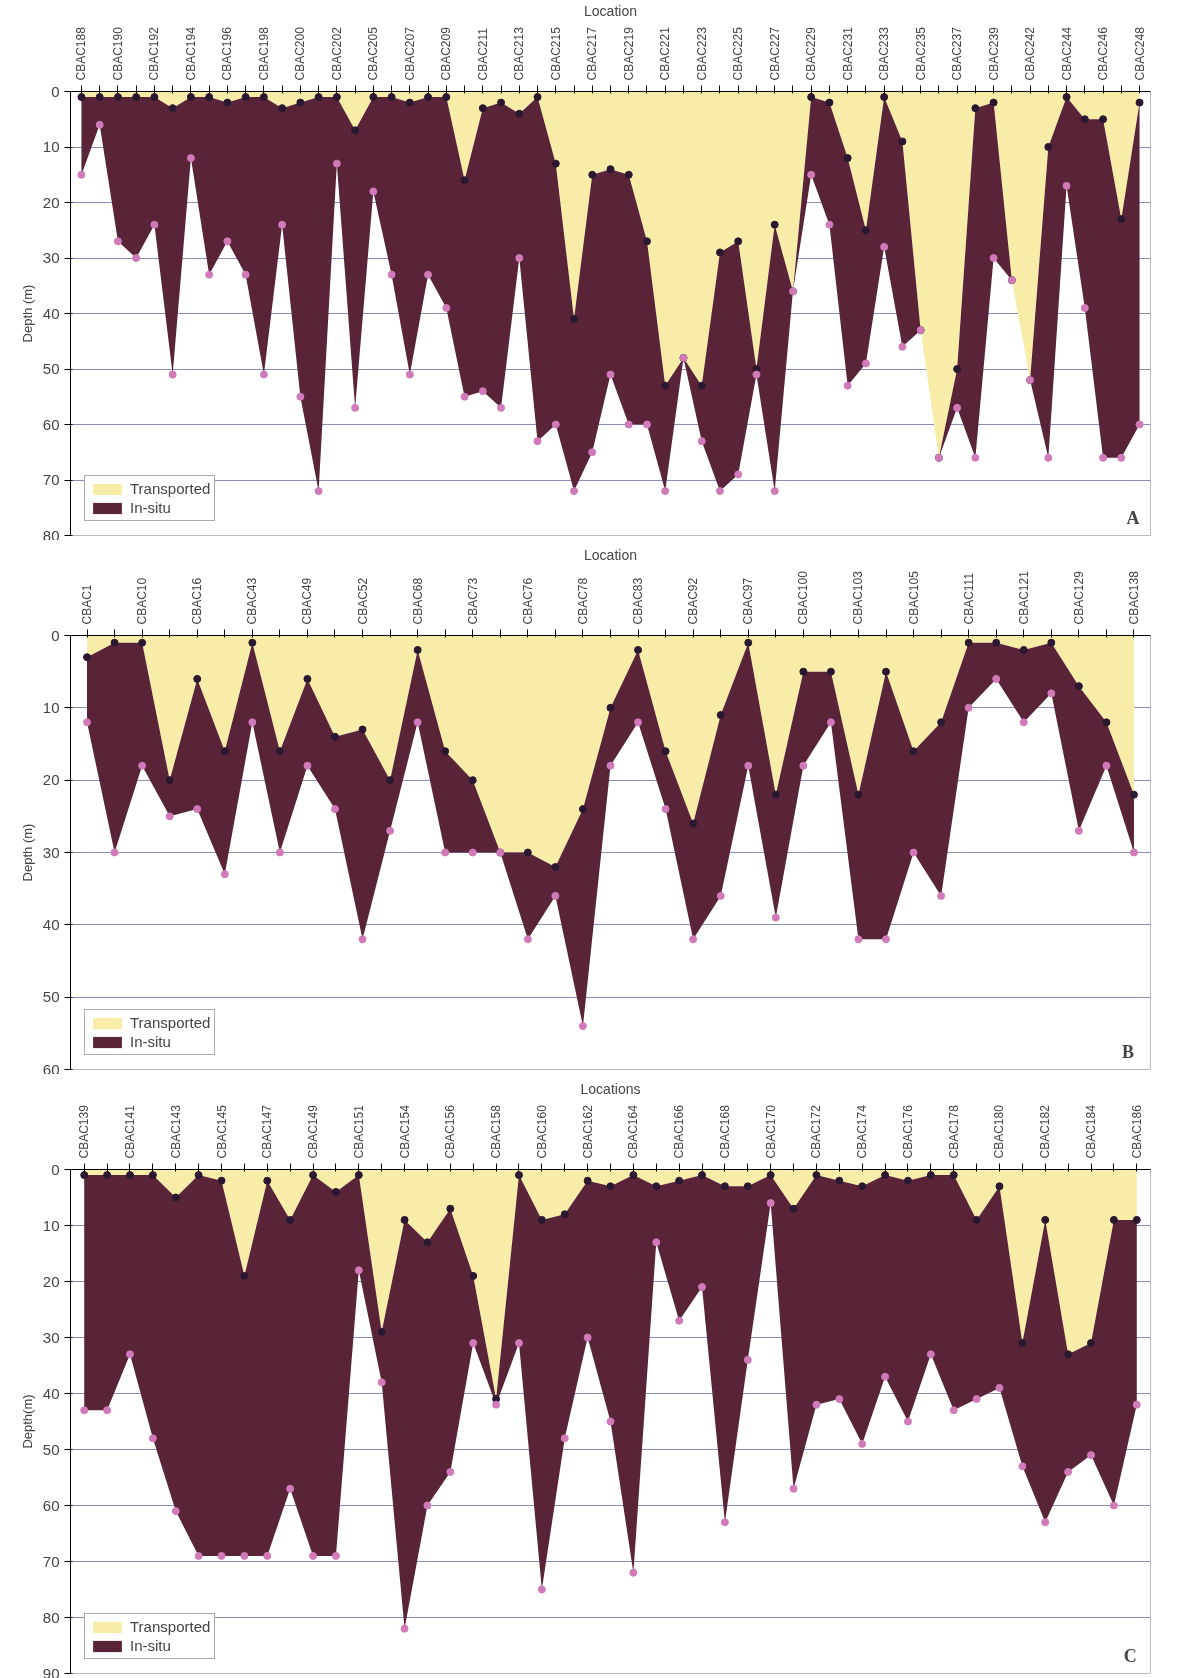 Image resolution: width=1179 pixels, height=1678 pixels. I want to click on x-tick-label: CBAC248, so click(1139, 53).